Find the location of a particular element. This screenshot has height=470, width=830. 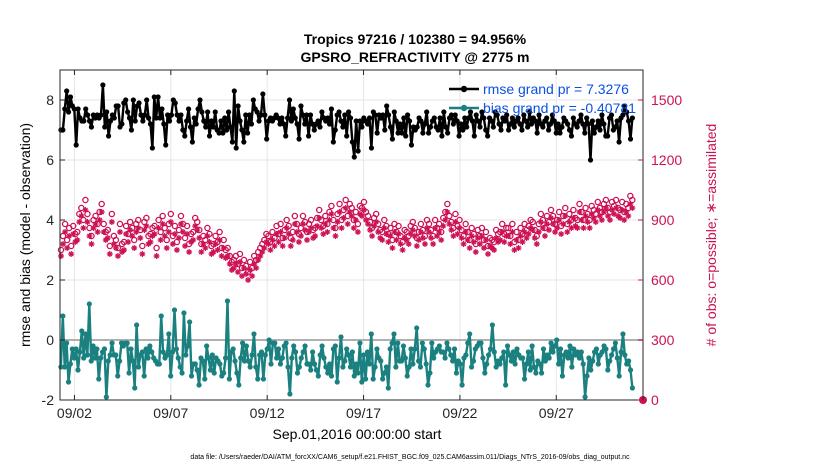

y-axis-left-label: rmse and bias (model - observation) is located at coordinates (25, 235).